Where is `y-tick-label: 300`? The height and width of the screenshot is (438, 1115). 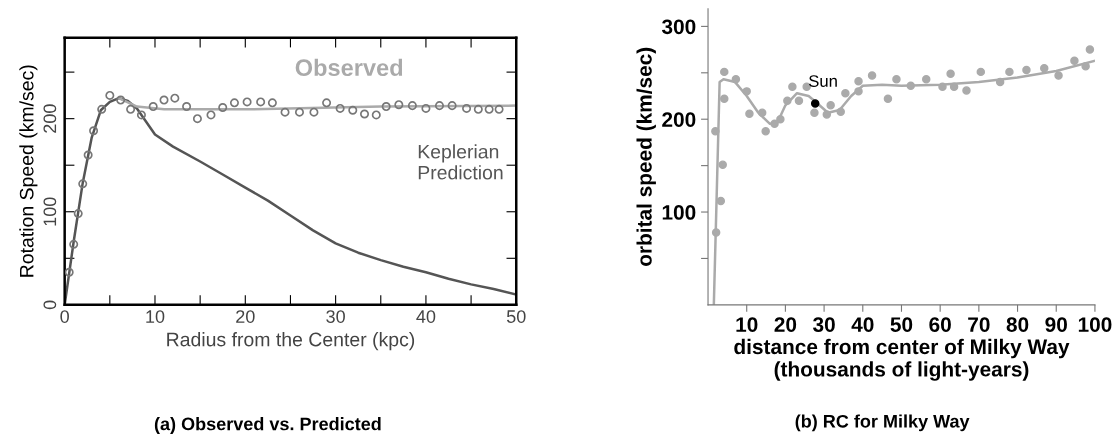
y-tick-label: 300 is located at coordinates (678, 27).